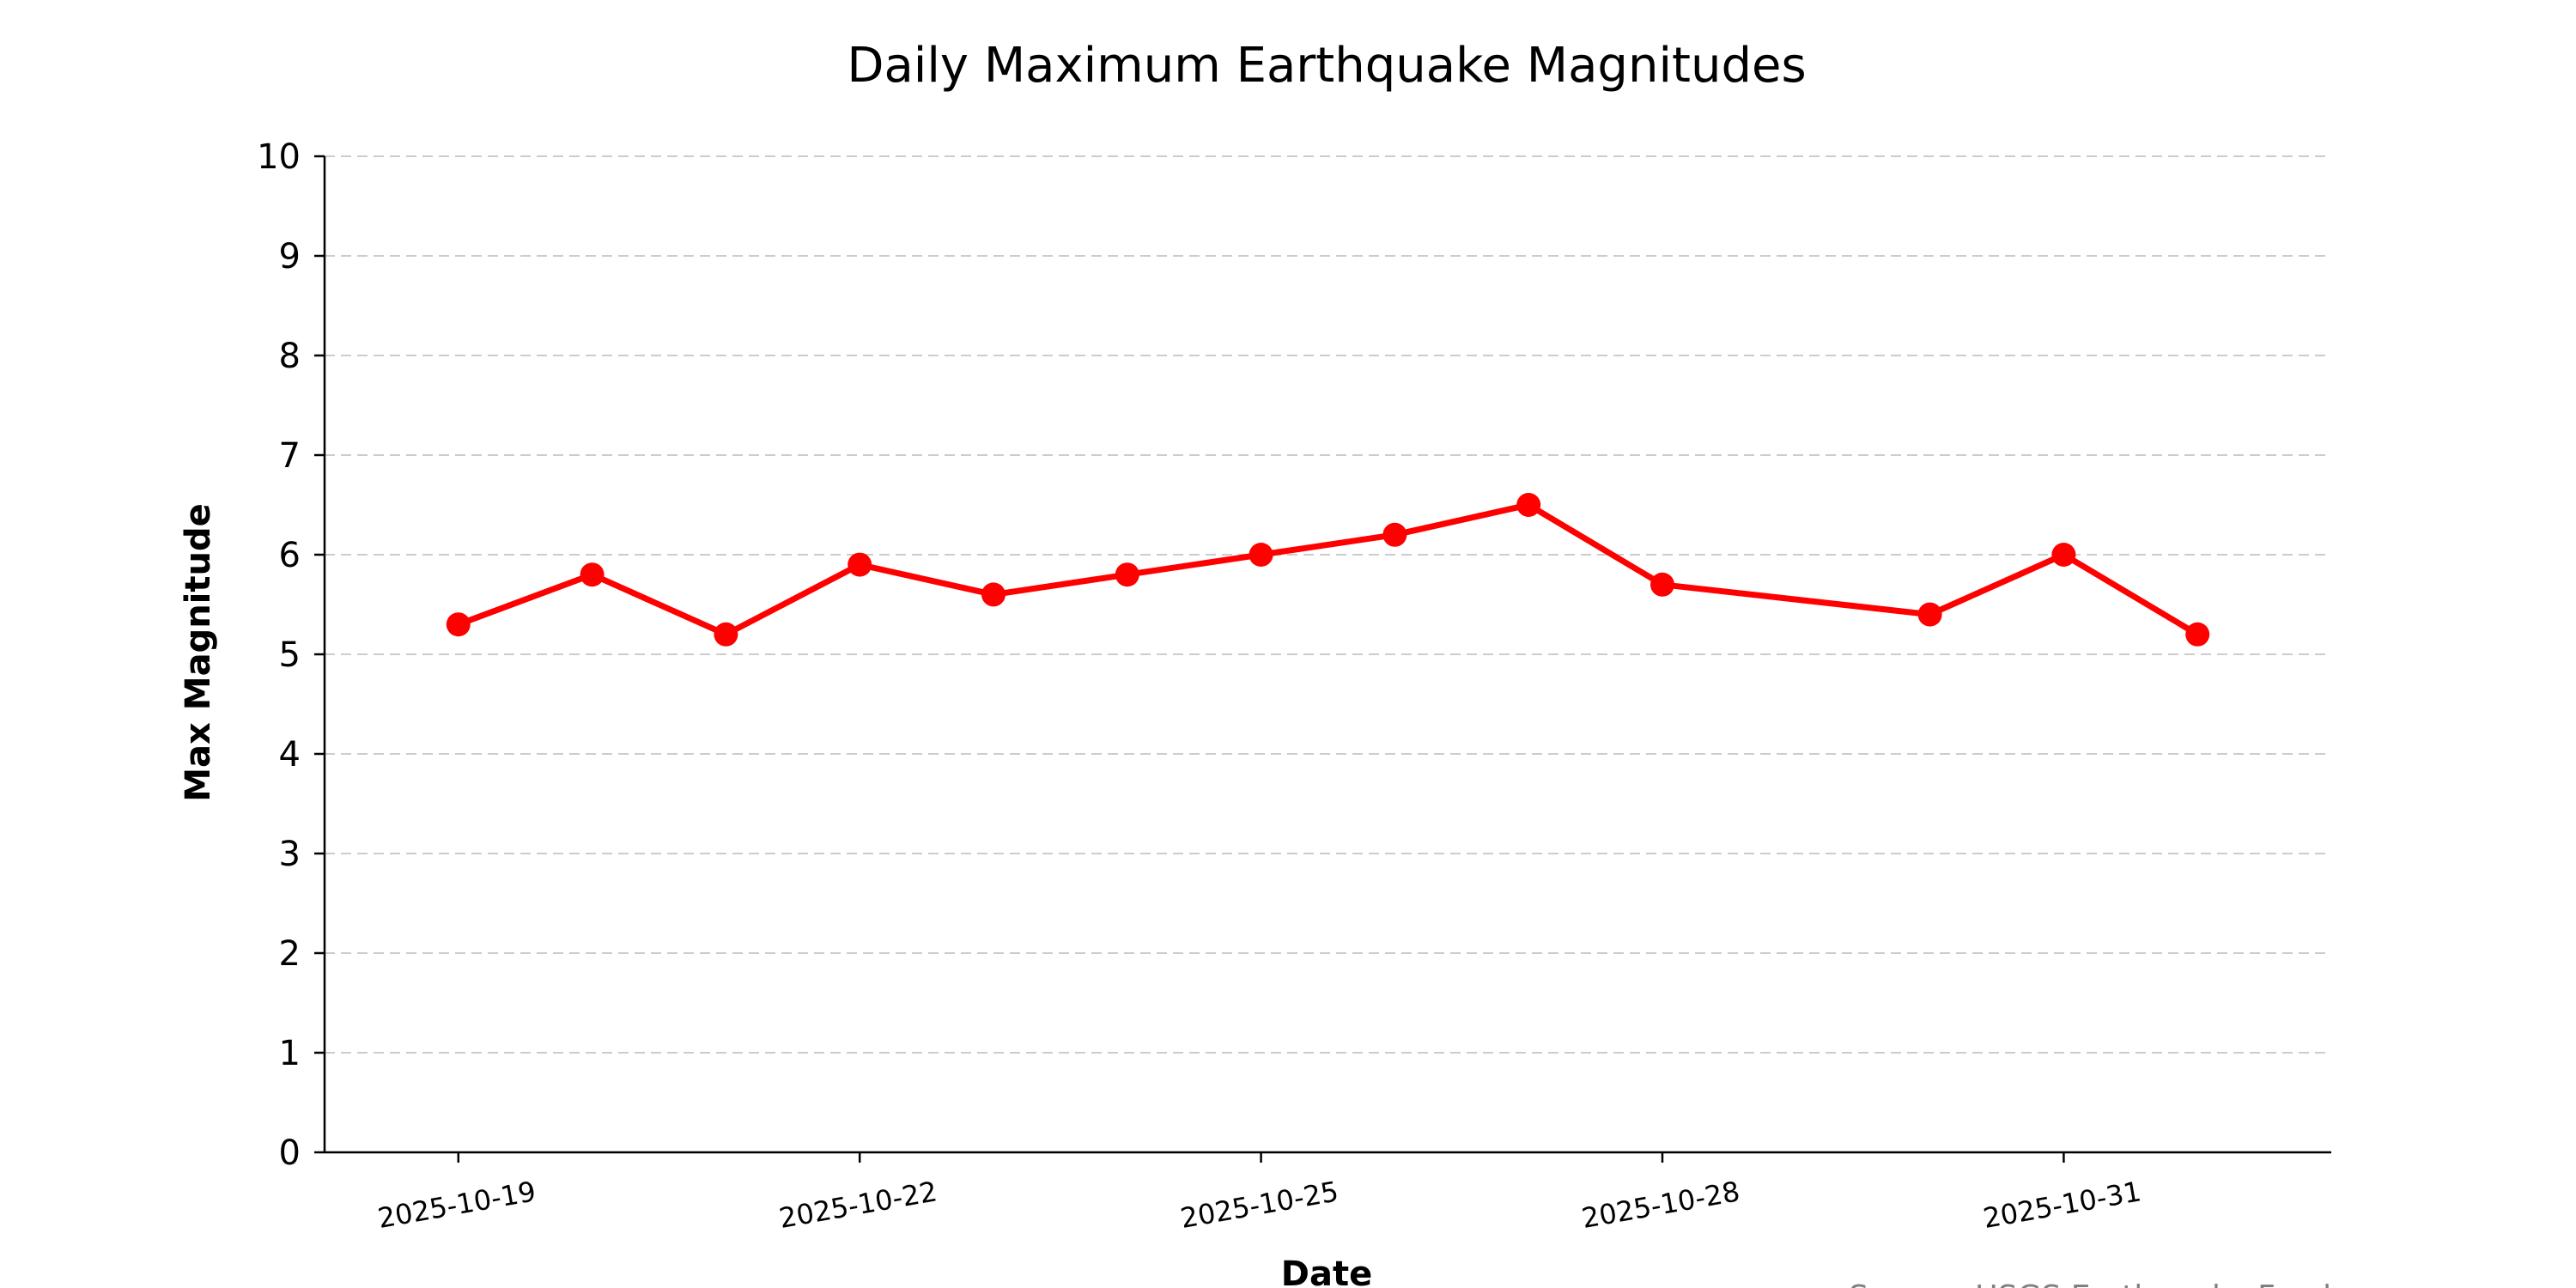 The height and width of the screenshot is (1288, 2576). Describe the element at coordinates (1327, 1272) in the screenshot. I see `x-axis-label: Date` at that location.